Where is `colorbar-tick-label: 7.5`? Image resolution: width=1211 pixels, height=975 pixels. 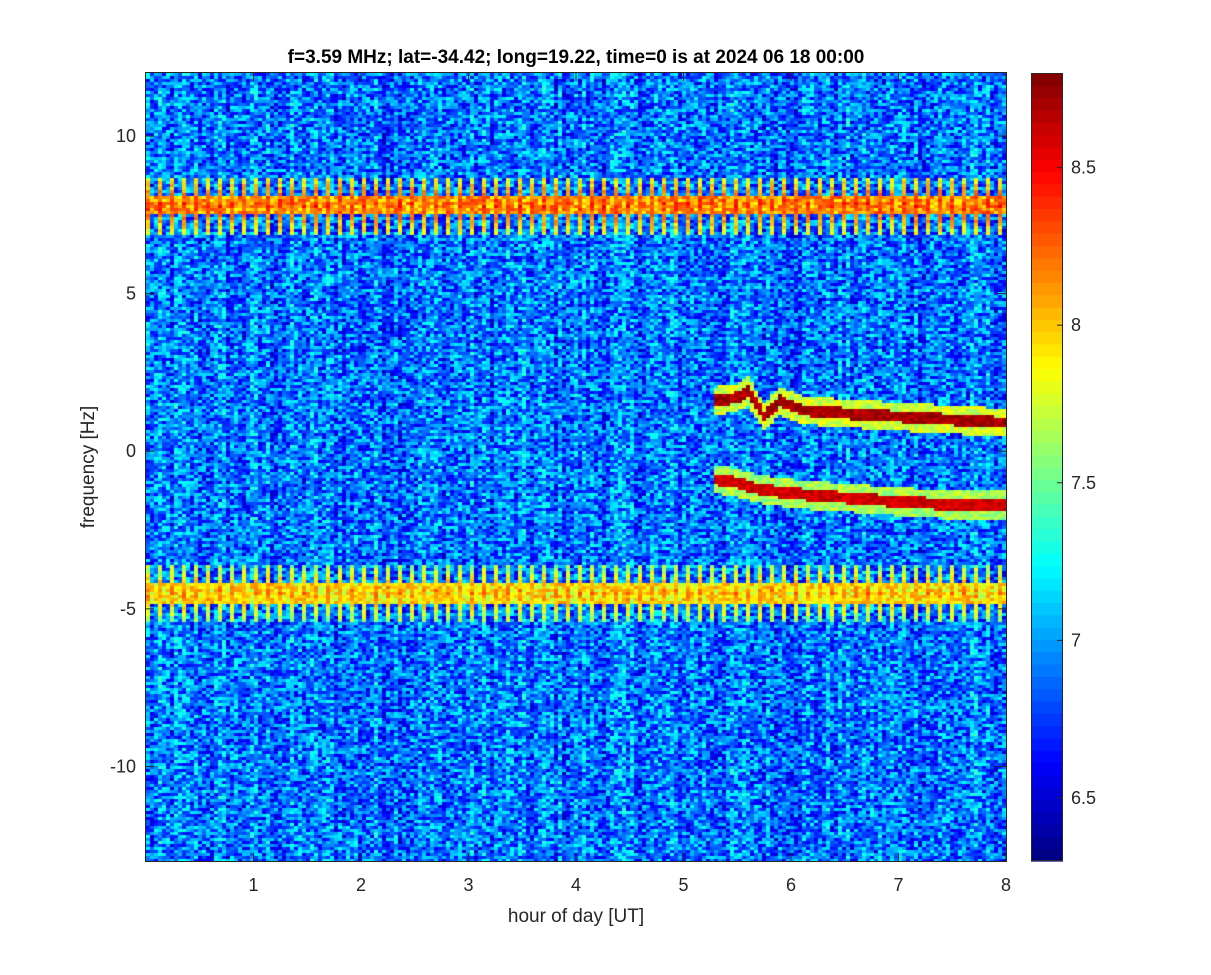 colorbar-tick-label: 7.5 is located at coordinates (1083, 483).